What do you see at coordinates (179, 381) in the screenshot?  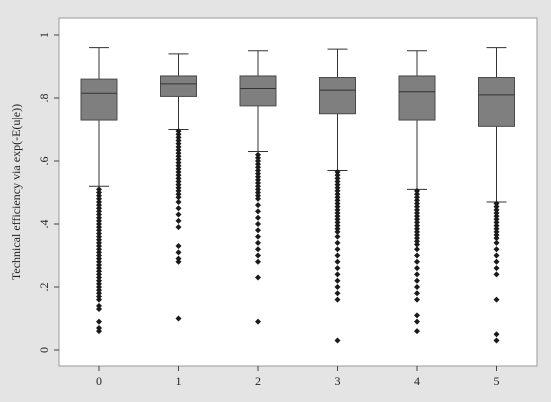 I see `x-tick-label: 1` at bounding box center [179, 381].